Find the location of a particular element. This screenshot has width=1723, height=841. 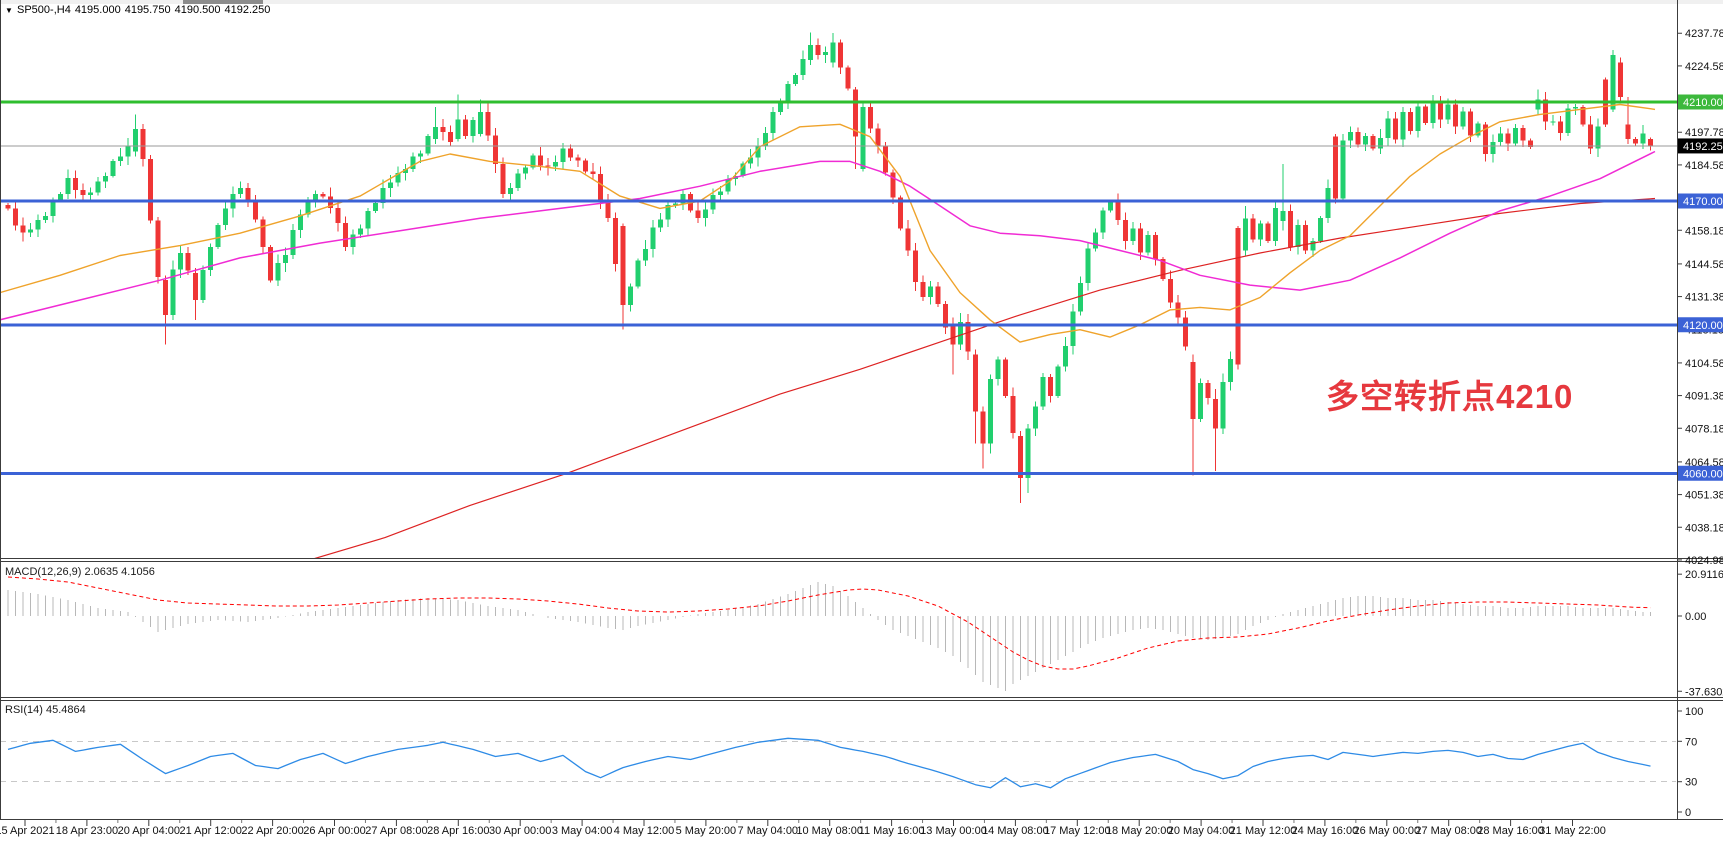

low-value: 4190.500 is located at coordinates (197, 10).